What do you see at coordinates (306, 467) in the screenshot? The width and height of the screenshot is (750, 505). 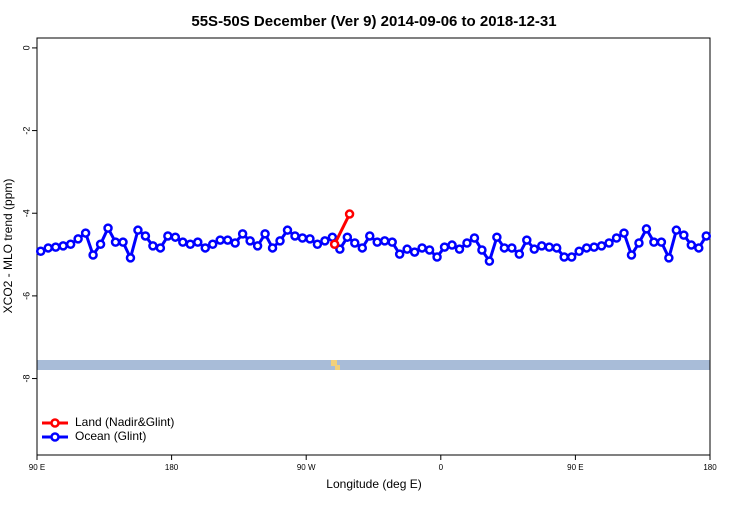 I see `x-tick-label: 90 W` at bounding box center [306, 467].